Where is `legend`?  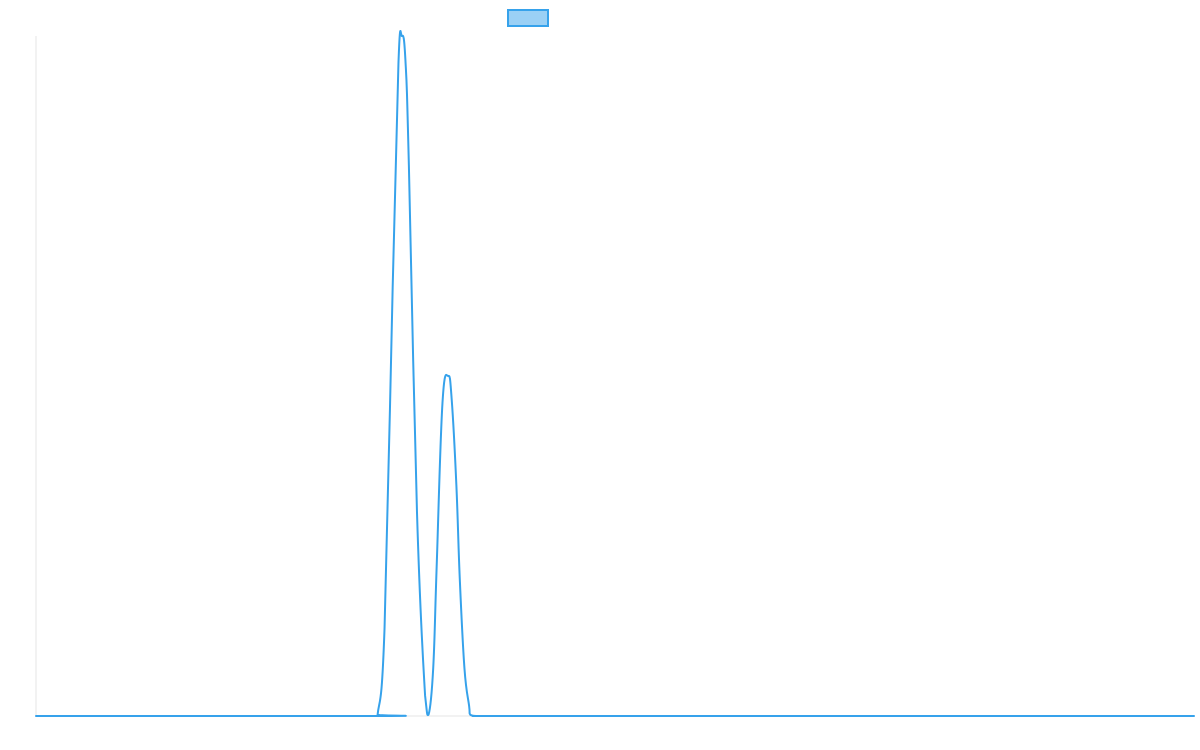
legend is located at coordinates (528, 18).